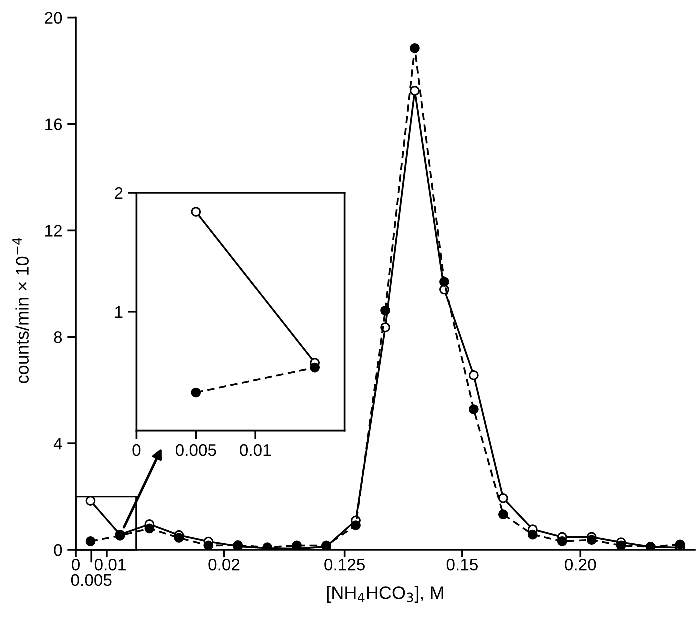  Describe the element at coordinates (196, 450) in the screenshot. I see `x-tick-label: 0.005` at that location.